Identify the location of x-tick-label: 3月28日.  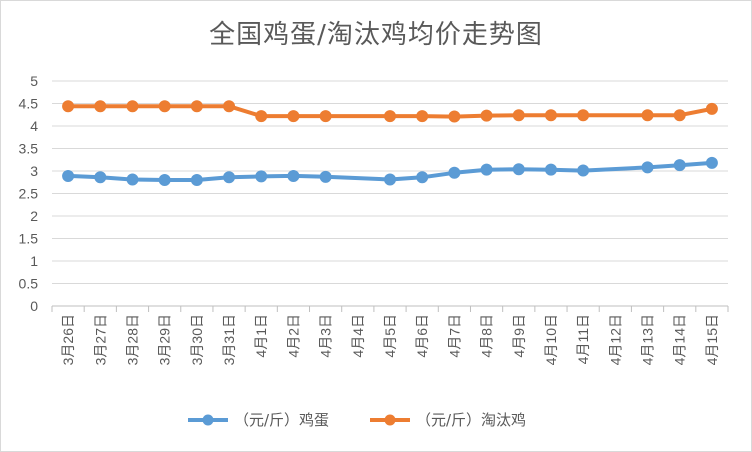
(132, 339).